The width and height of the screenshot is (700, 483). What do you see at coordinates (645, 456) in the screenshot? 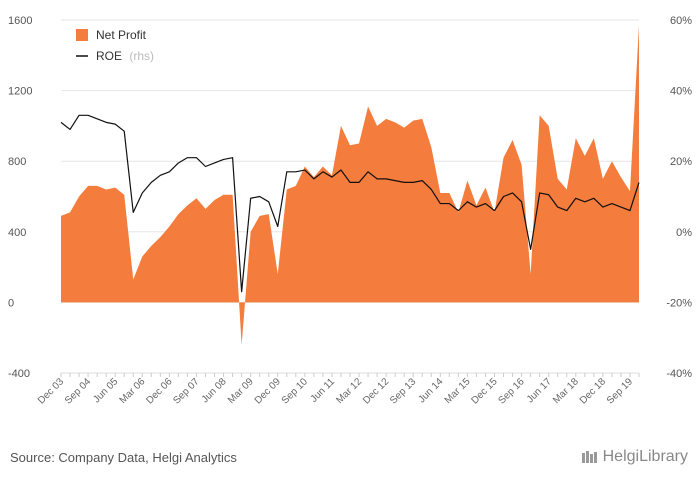
I see `logo-text: HelgiLibrary` at bounding box center [645, 456].